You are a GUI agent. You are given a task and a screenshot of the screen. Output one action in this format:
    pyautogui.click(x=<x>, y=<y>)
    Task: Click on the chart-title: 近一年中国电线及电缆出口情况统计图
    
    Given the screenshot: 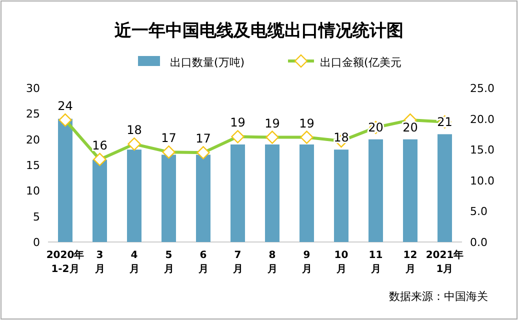 What is the action you would take?
    pyautogui.click(x=259, y=30)
    